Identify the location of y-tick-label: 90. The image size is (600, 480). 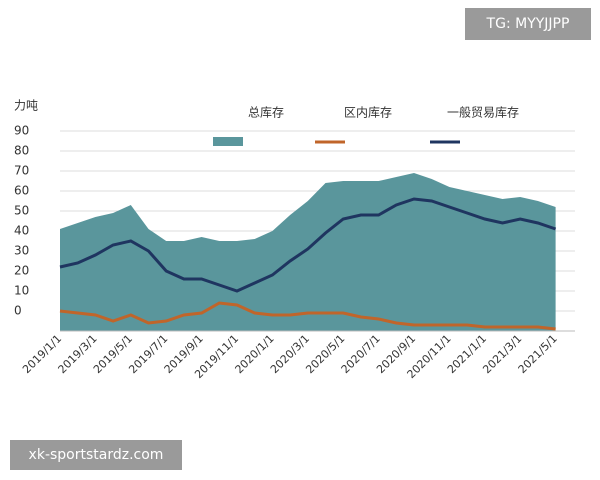
(21, 131).